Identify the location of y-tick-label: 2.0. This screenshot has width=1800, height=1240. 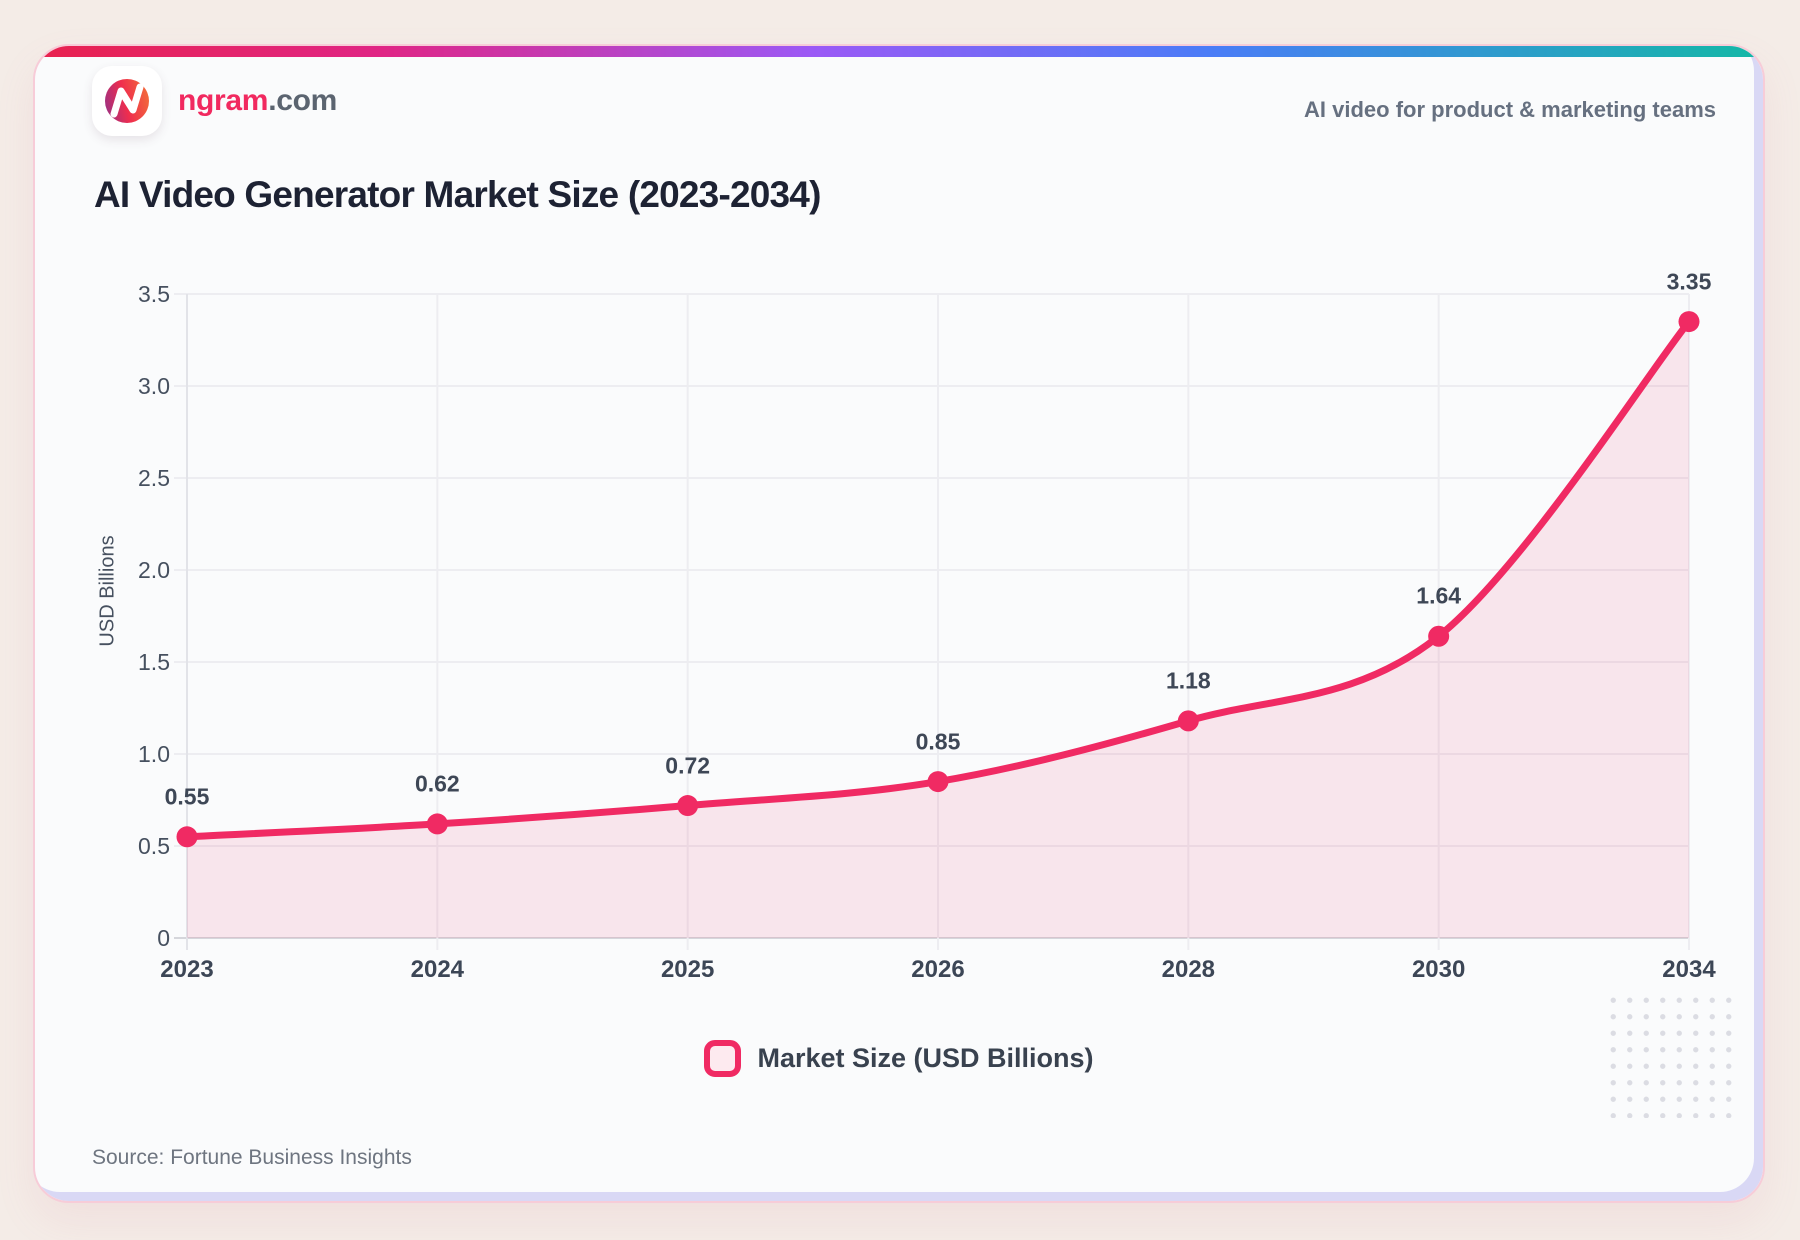
(154, 570).